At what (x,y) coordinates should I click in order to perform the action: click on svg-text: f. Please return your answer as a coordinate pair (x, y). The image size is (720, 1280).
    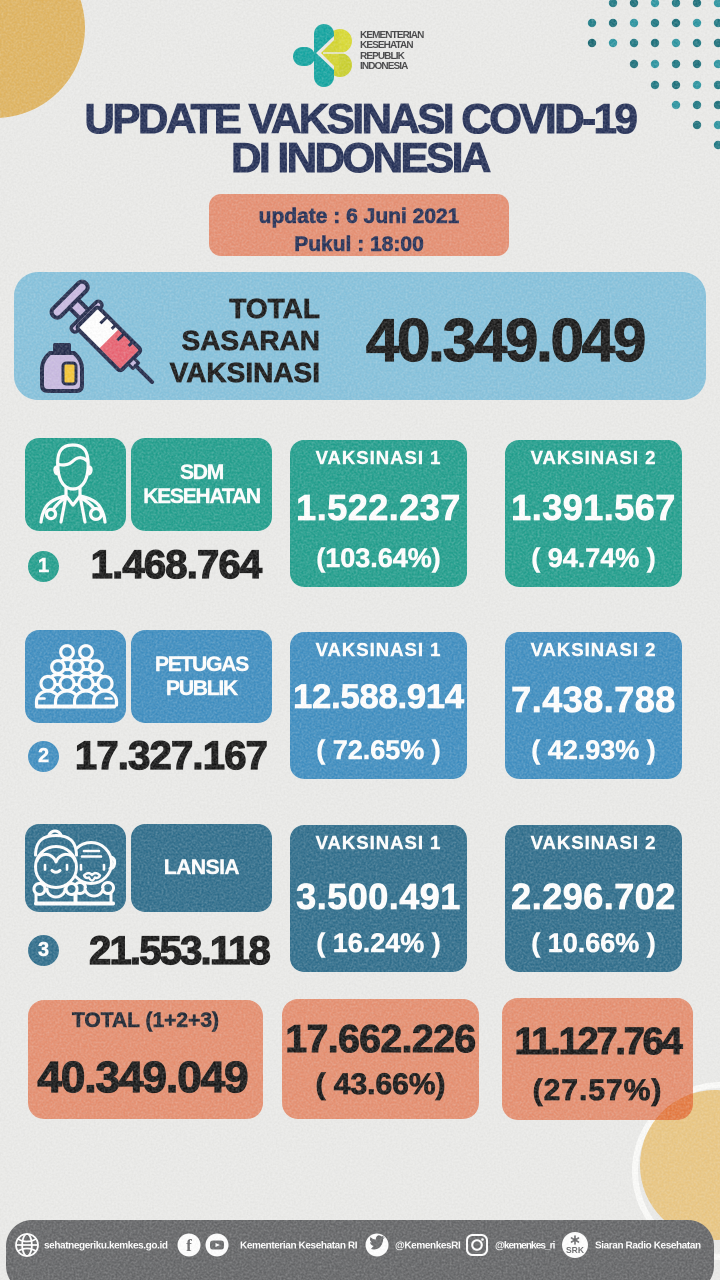
    Looking at the image, I should click on (189, 1245).